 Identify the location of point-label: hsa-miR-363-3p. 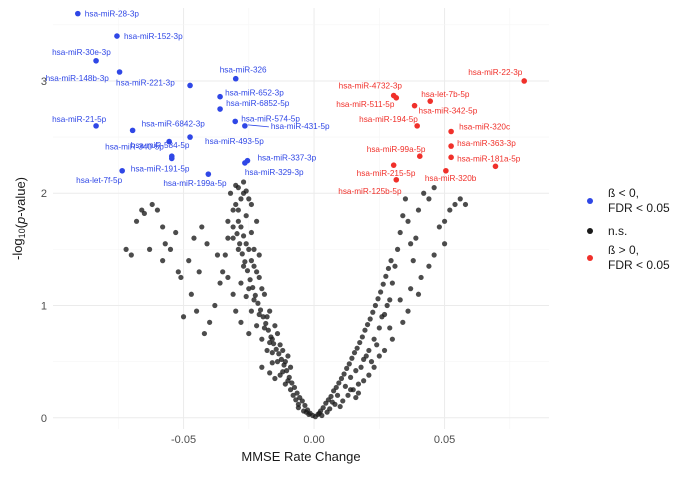
(486, 143).